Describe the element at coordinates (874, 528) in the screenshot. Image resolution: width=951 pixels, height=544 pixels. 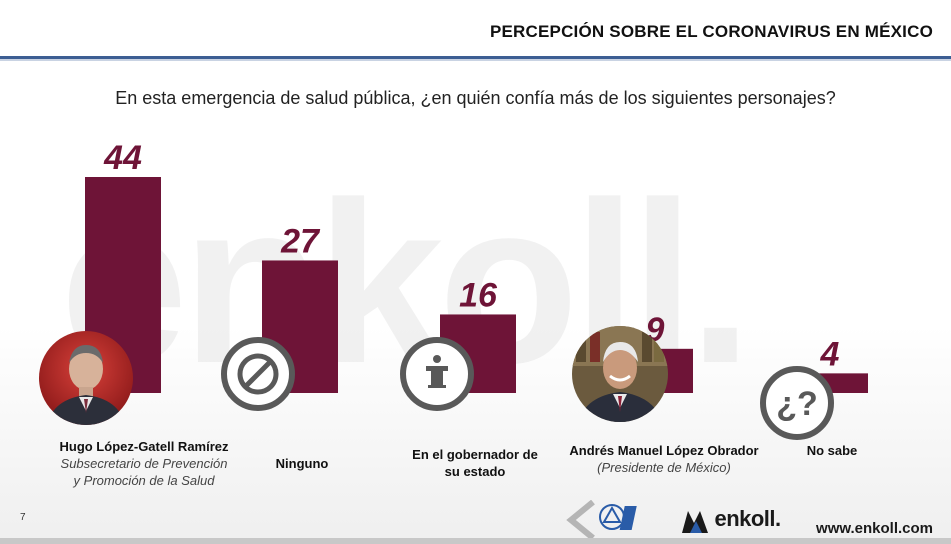
I see `website-link: www.enkoll.com` at that location.